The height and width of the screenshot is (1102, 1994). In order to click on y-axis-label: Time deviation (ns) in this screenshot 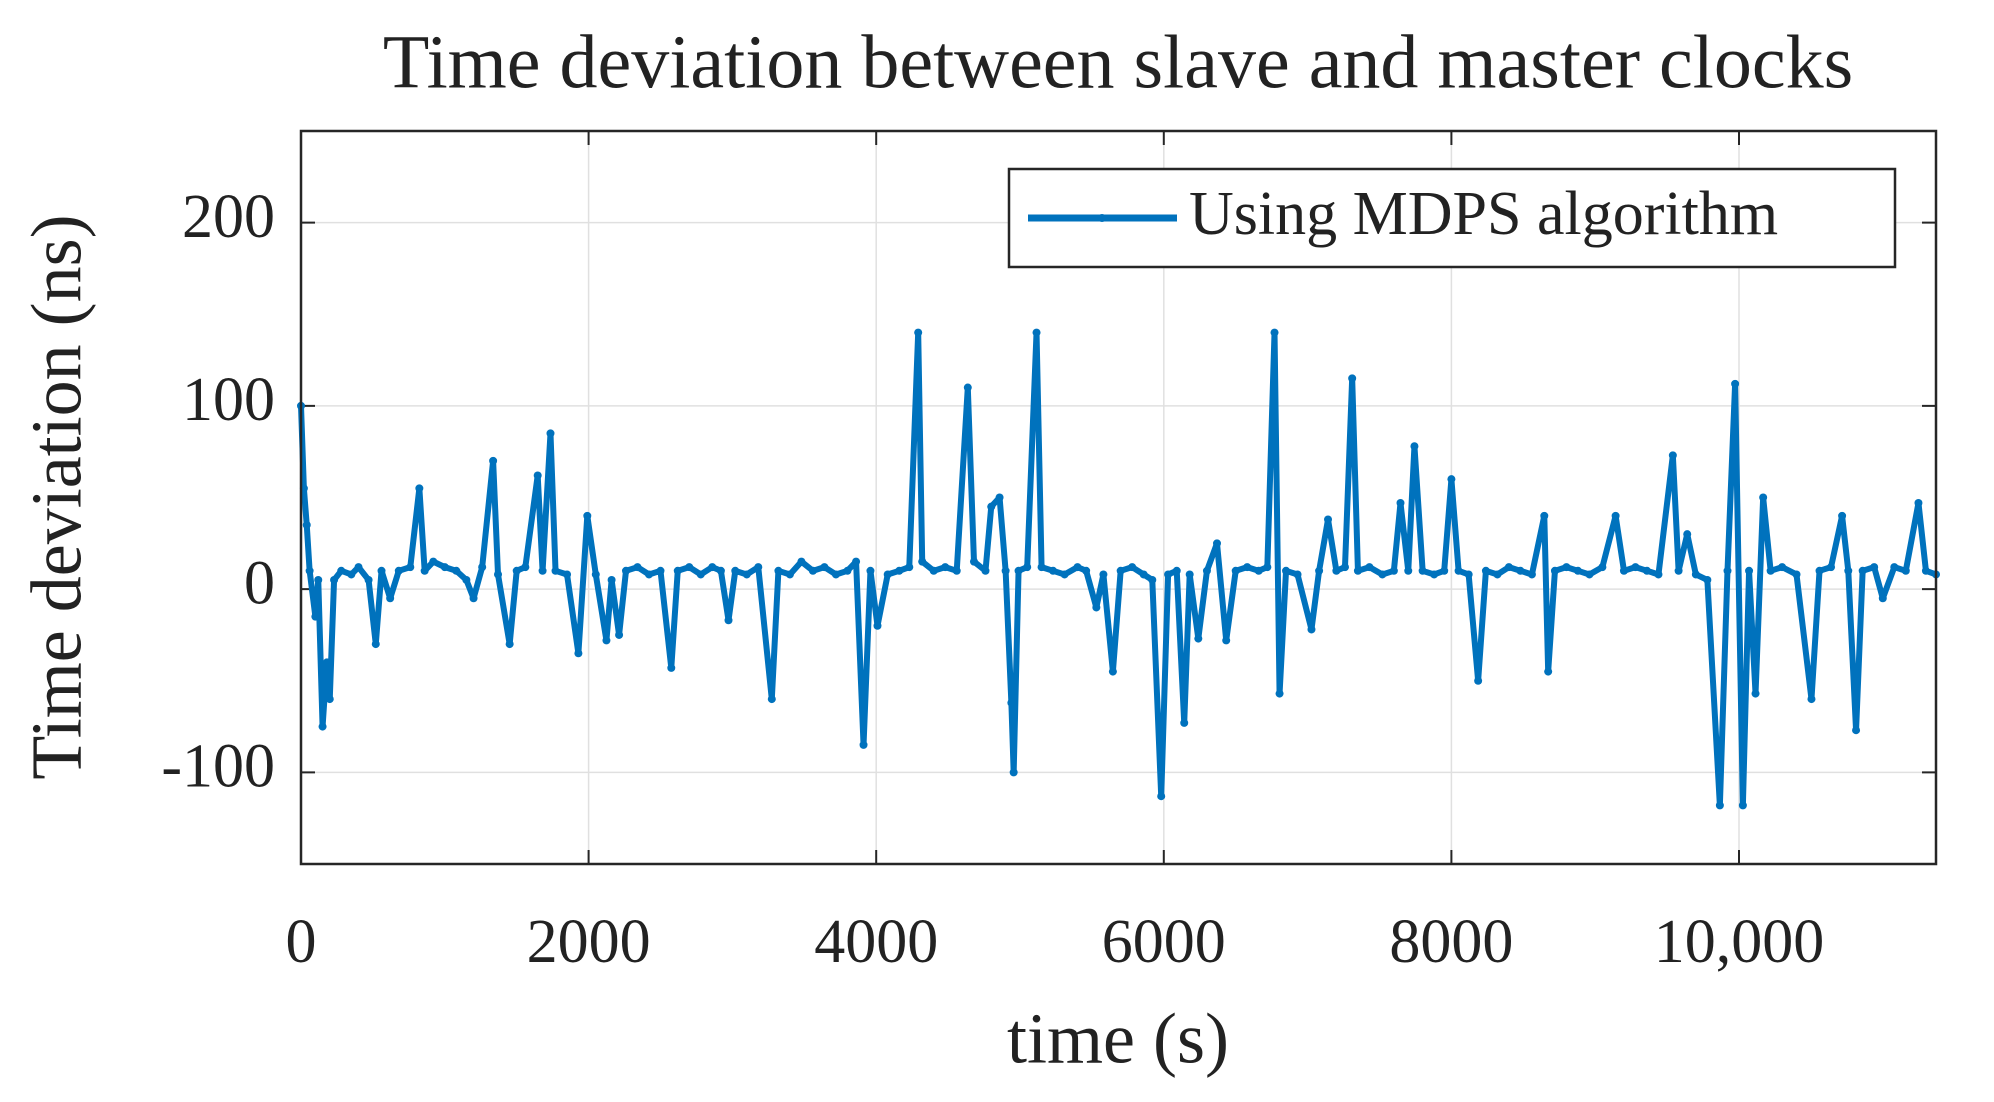, I will do `click(57, 496)`.